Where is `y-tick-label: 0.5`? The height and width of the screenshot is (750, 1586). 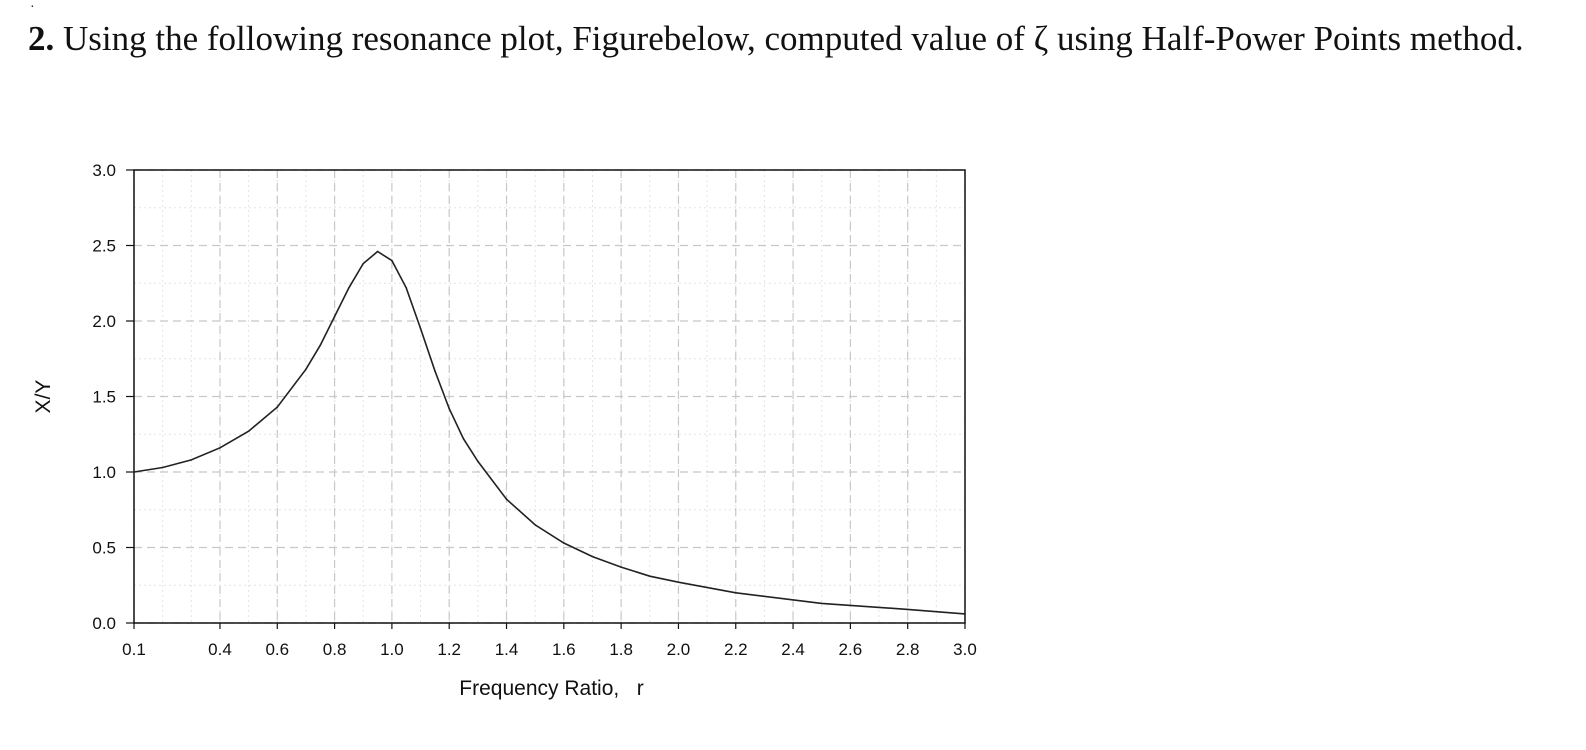
y-tick-label: 0.5 is located at coordinates (104, 548).